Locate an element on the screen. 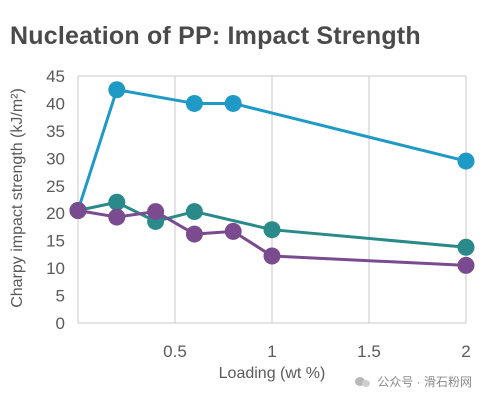 This screenshot has width=484, height=402. y-tick-label: 0 is located at coordinates (60, 323).